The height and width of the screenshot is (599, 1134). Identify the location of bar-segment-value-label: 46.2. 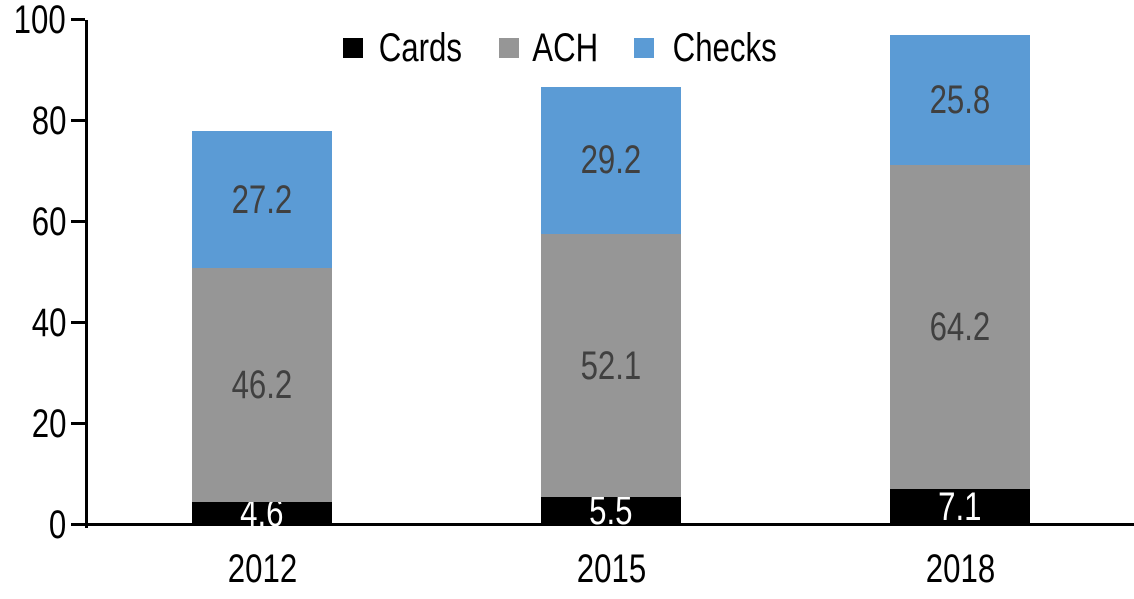
(262, 385).